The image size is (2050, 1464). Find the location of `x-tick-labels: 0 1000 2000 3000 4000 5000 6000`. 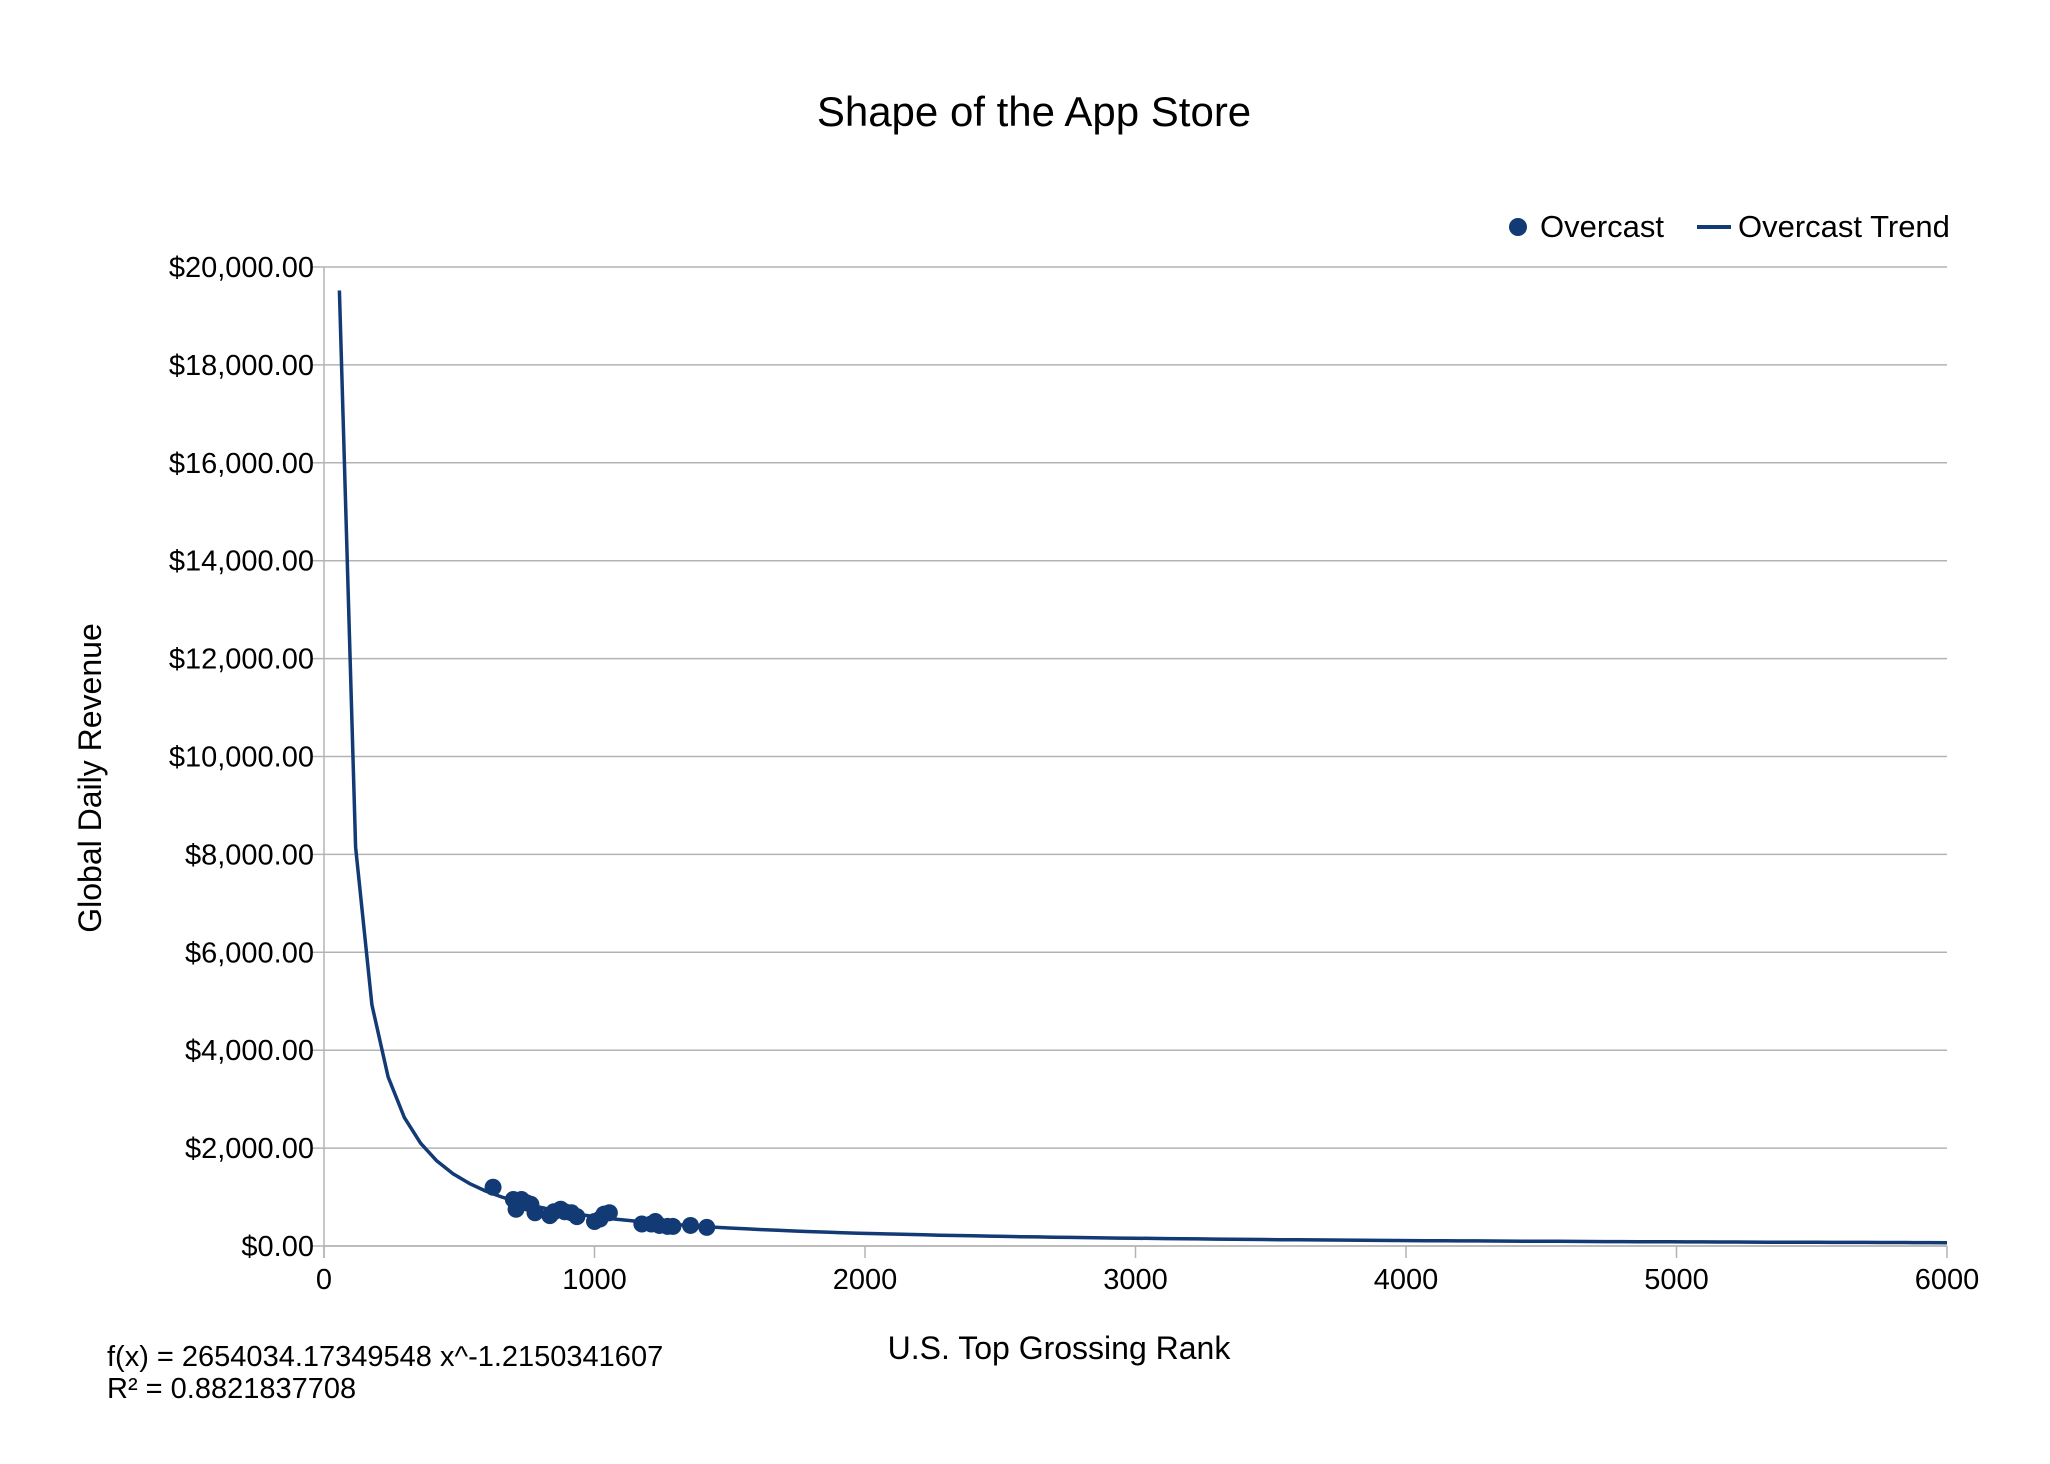

x-tick-labels: 0 1000 2000 3000 4000 5000 6000 is located at coordinates (1147, 1280).